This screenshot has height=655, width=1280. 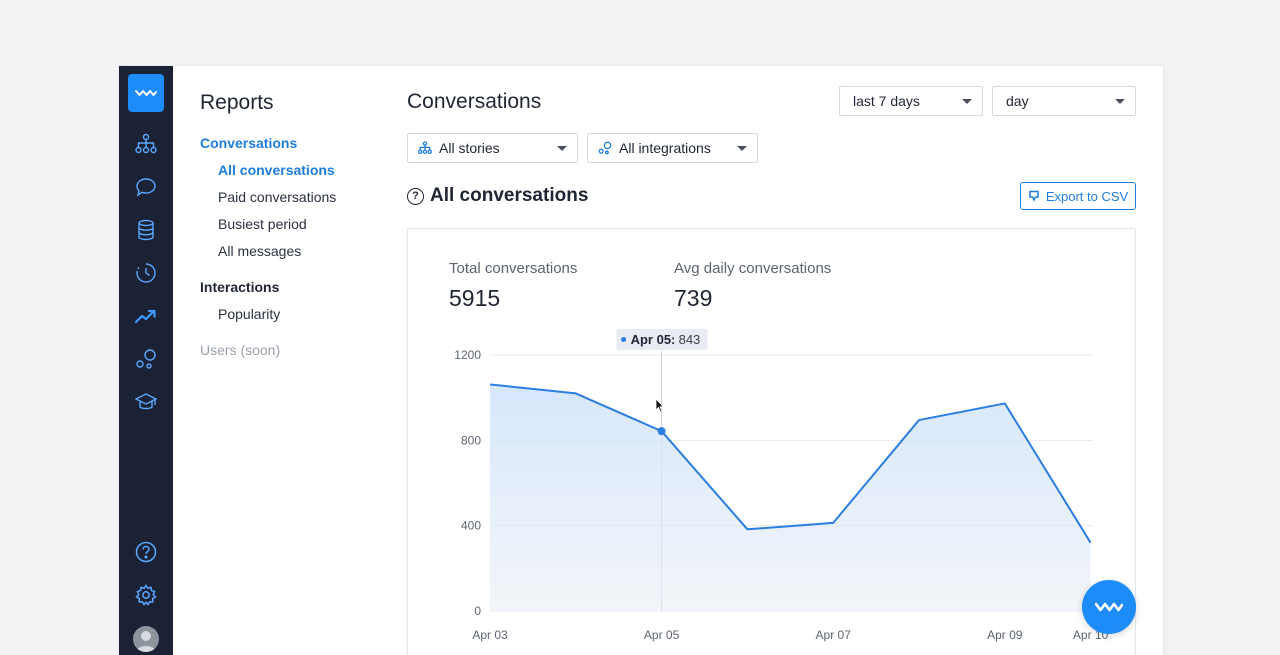 What do you see at coordinates (146, 402) in the screenshot?
I see `academy-icon` at bounding box center [146, 402].